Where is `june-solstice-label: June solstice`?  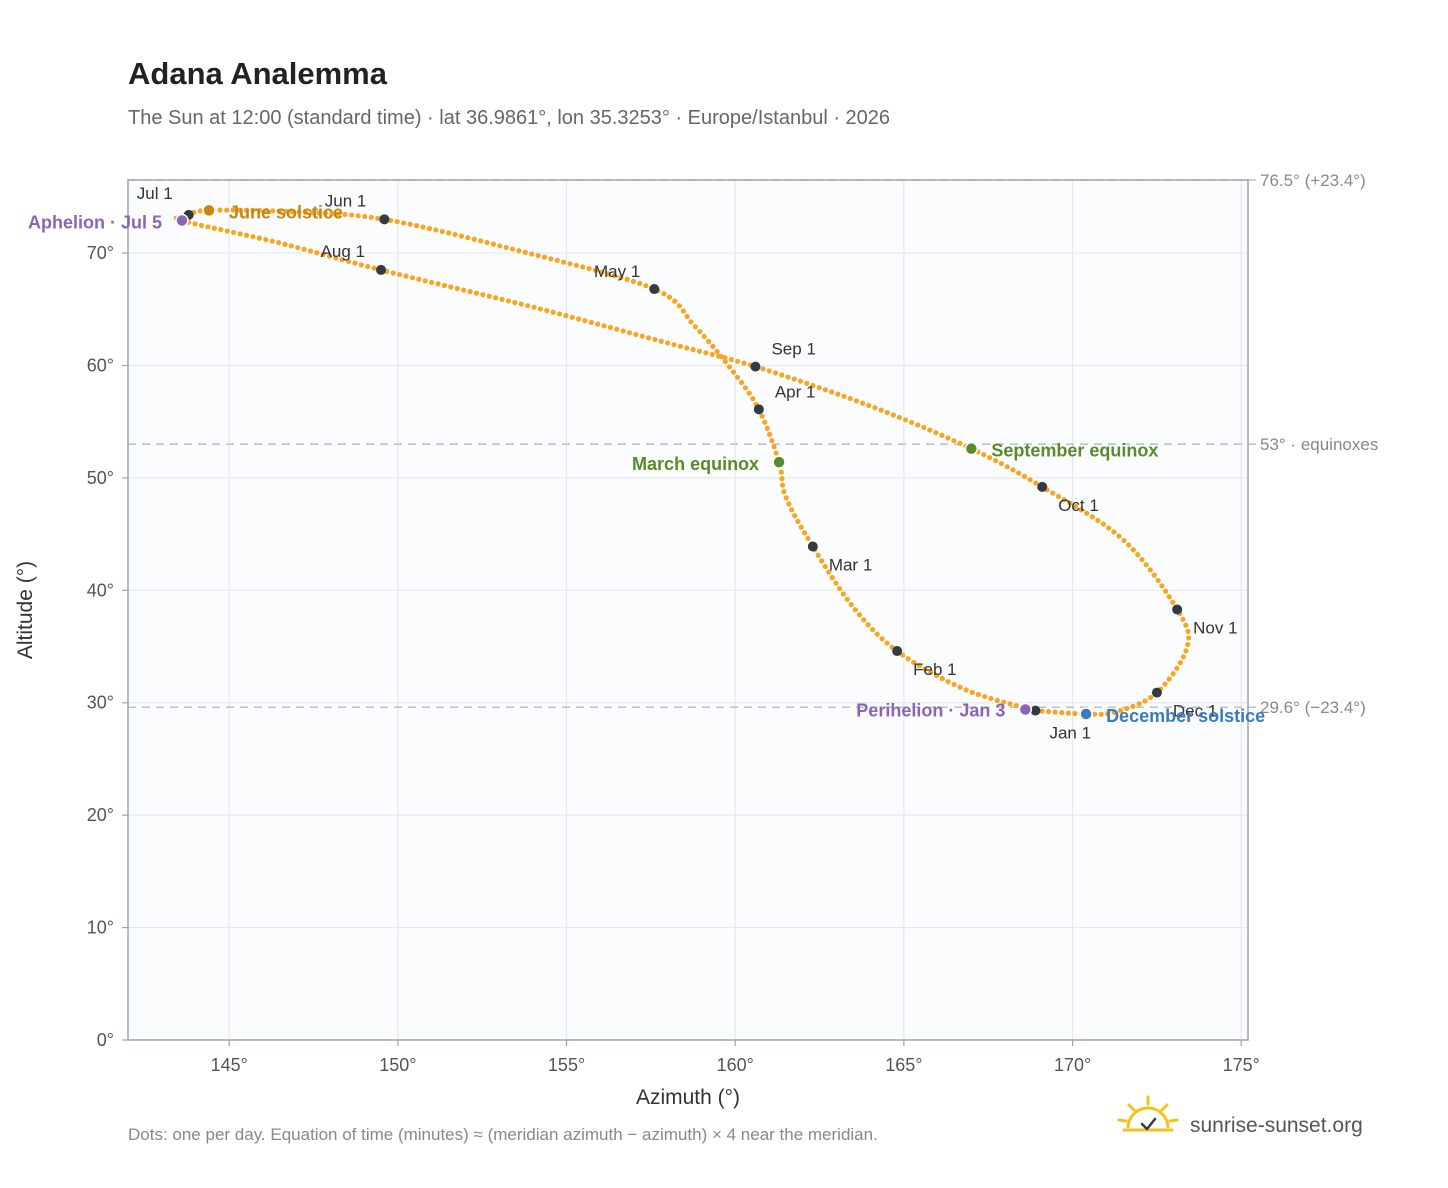
june-solstice-label: June solstice is located at coordinates (286, 212).